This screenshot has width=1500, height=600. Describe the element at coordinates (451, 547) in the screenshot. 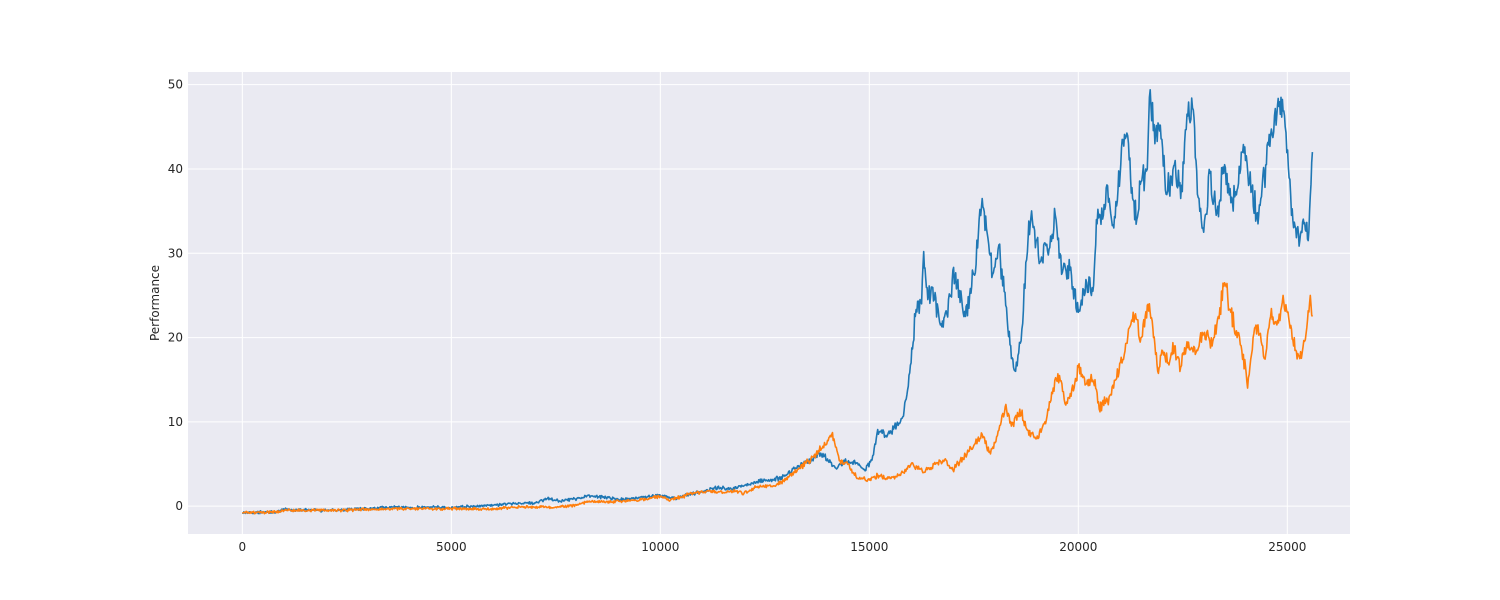

I see `x-tick-label: 5000` at that location.